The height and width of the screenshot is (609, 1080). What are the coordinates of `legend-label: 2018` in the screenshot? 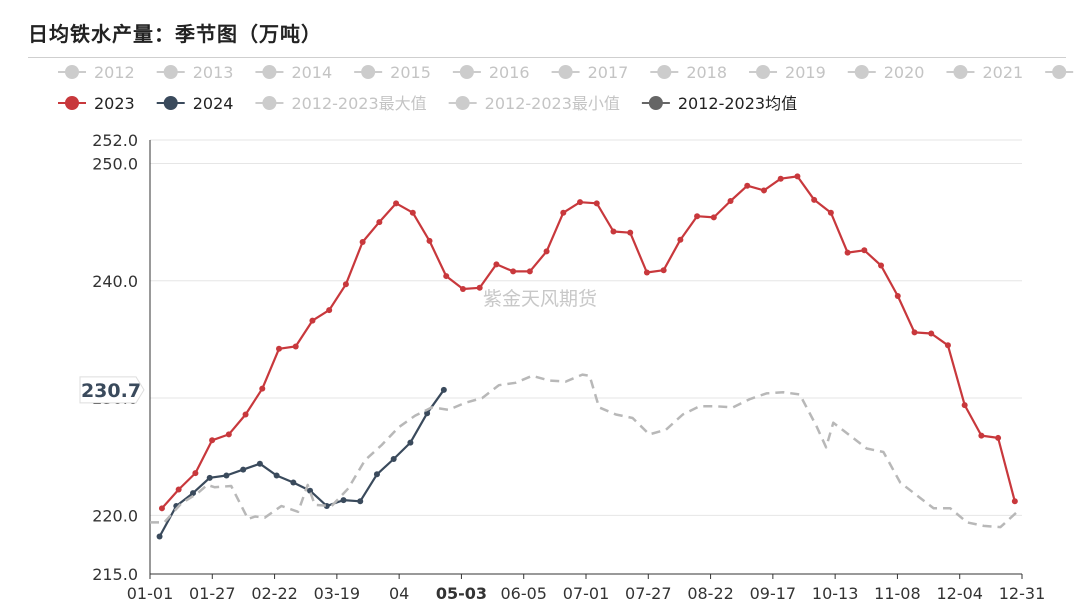 It's located at (706, 72).